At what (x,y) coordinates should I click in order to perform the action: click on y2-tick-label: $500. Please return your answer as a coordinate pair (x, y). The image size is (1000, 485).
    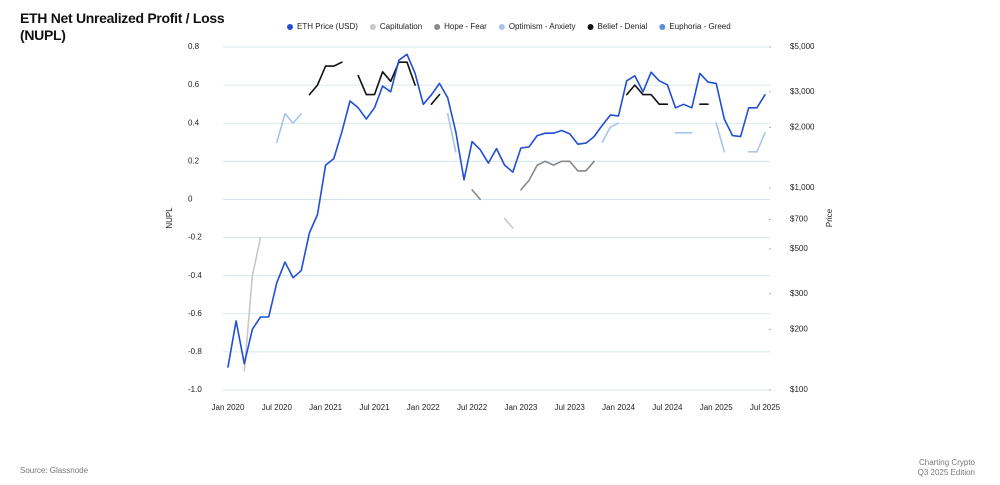
    Looking at the image, I should click on (799, 248).